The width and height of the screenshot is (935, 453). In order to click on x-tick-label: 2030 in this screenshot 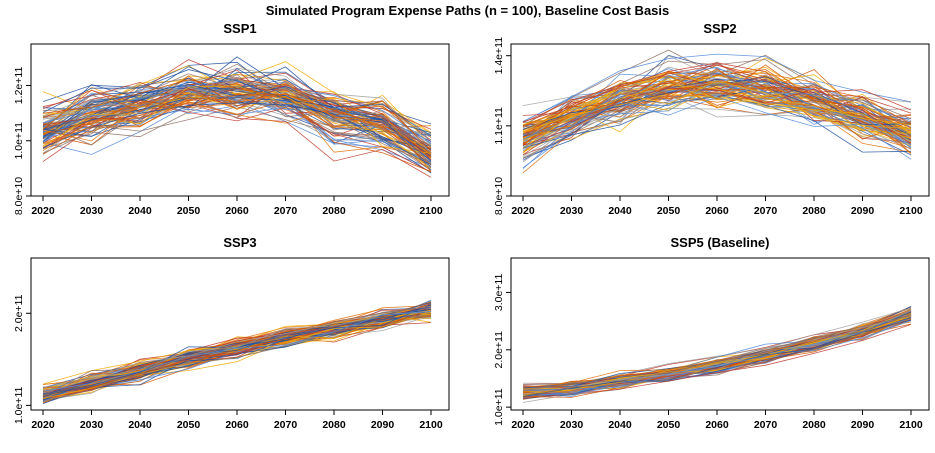, I will do `click(92, 425)`.